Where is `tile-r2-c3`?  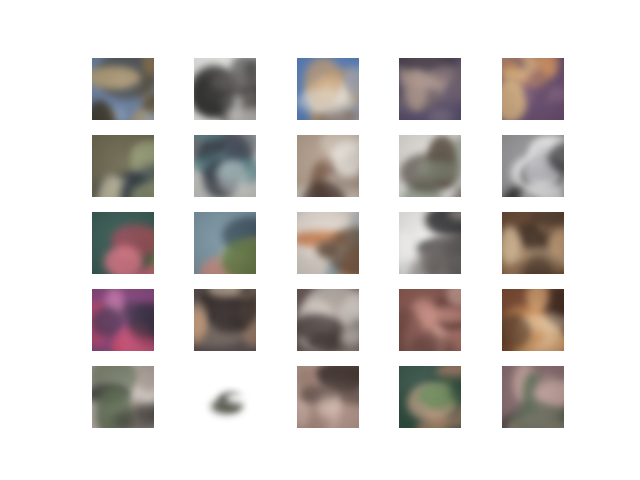 tile-r2-c3 is located at coordinates (328, 166).